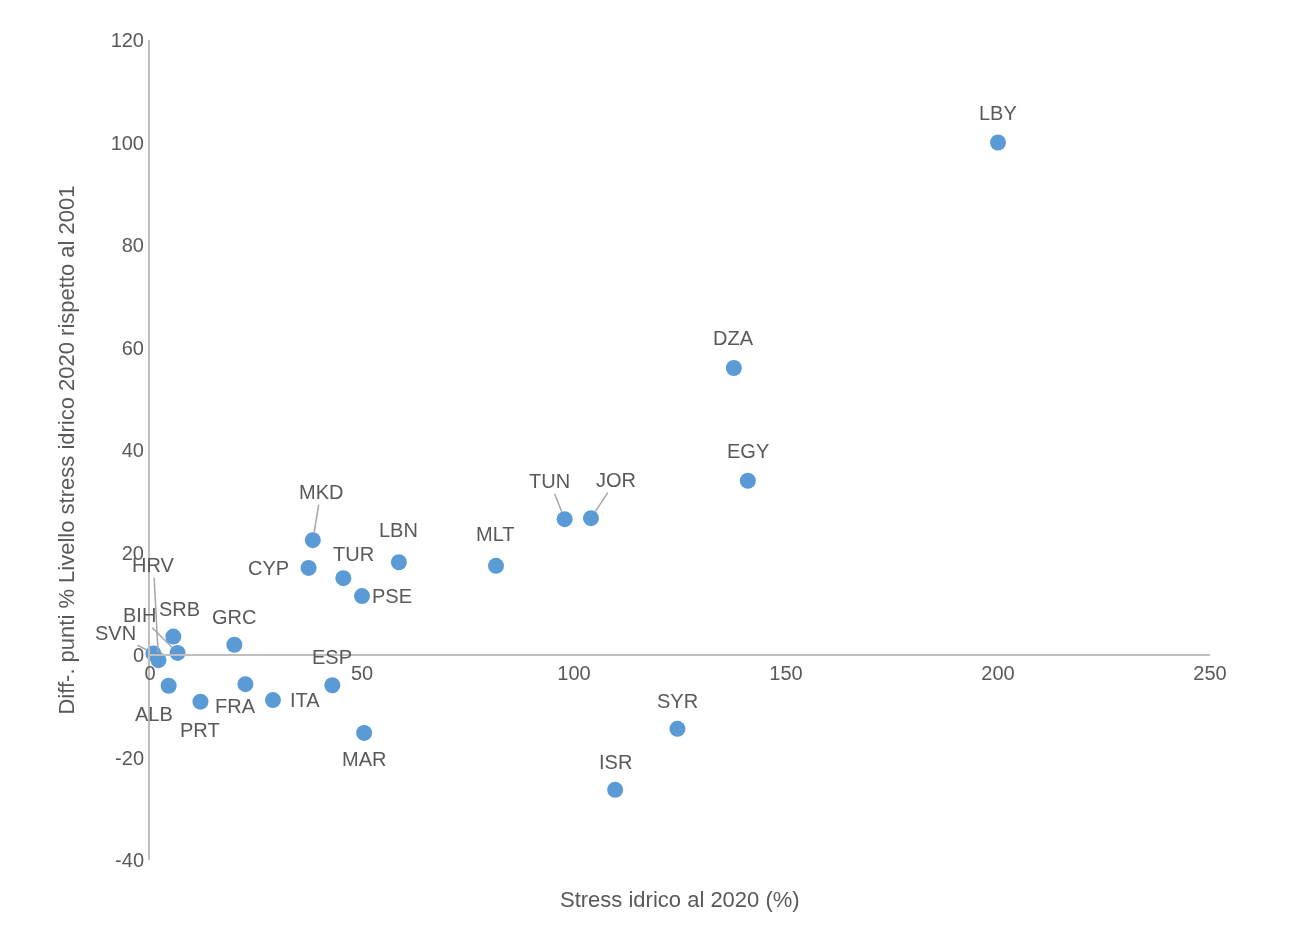 The height and width of the screenshot is (940, 1290). What do you see at coordinates (998, 673) in the screenshot?
I see `x-tick-label: 200` at bounding box center [998, 673].